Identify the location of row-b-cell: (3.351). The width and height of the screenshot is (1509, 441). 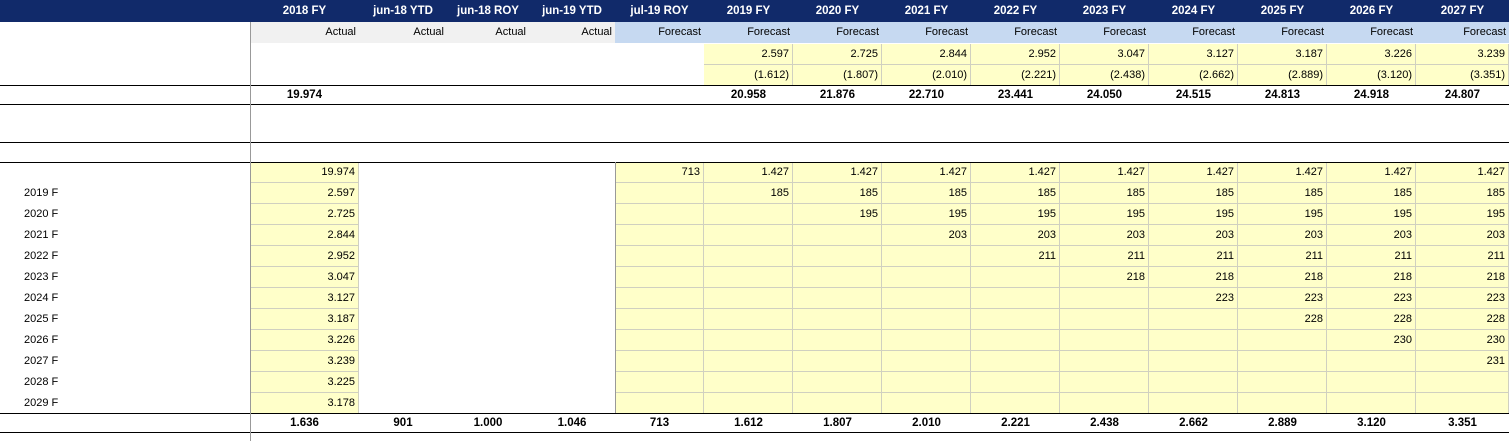
(1462, 75).